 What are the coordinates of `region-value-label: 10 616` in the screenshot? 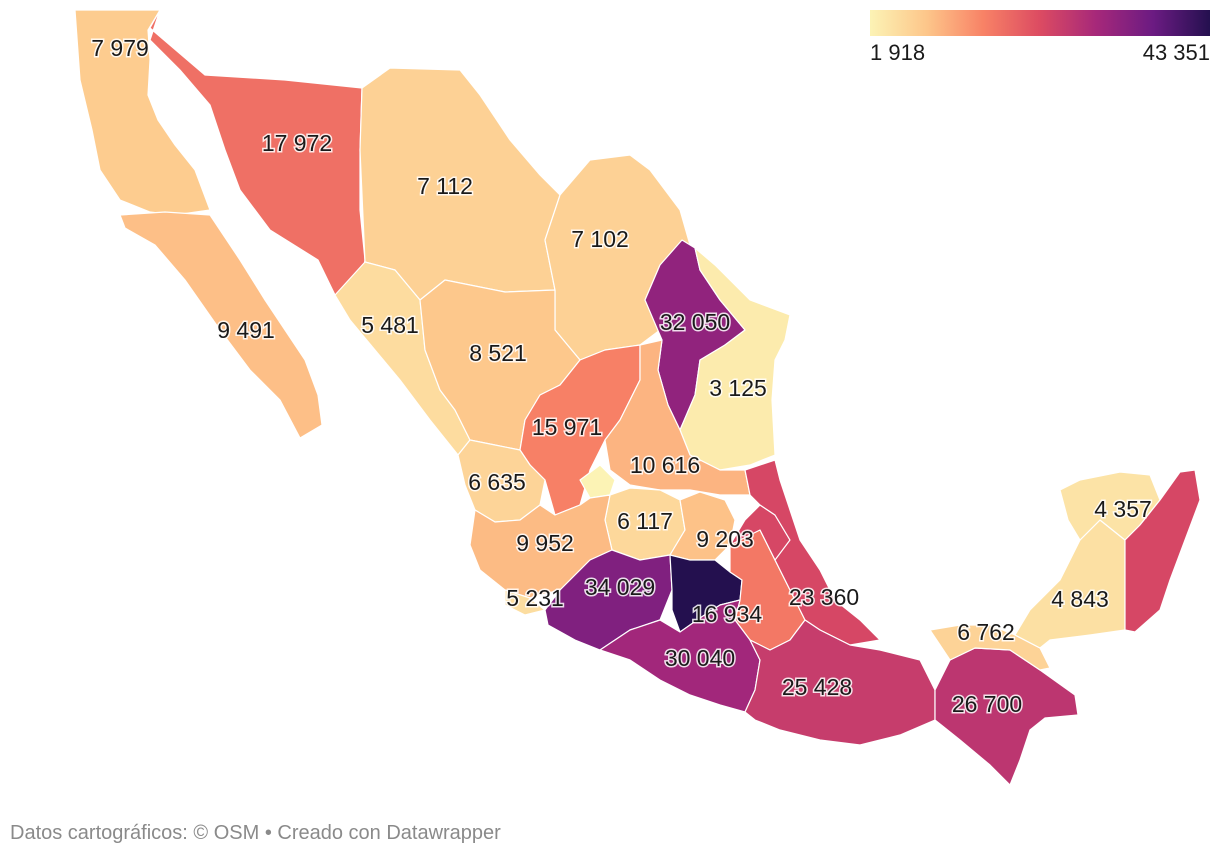 It's located at (665, 465).